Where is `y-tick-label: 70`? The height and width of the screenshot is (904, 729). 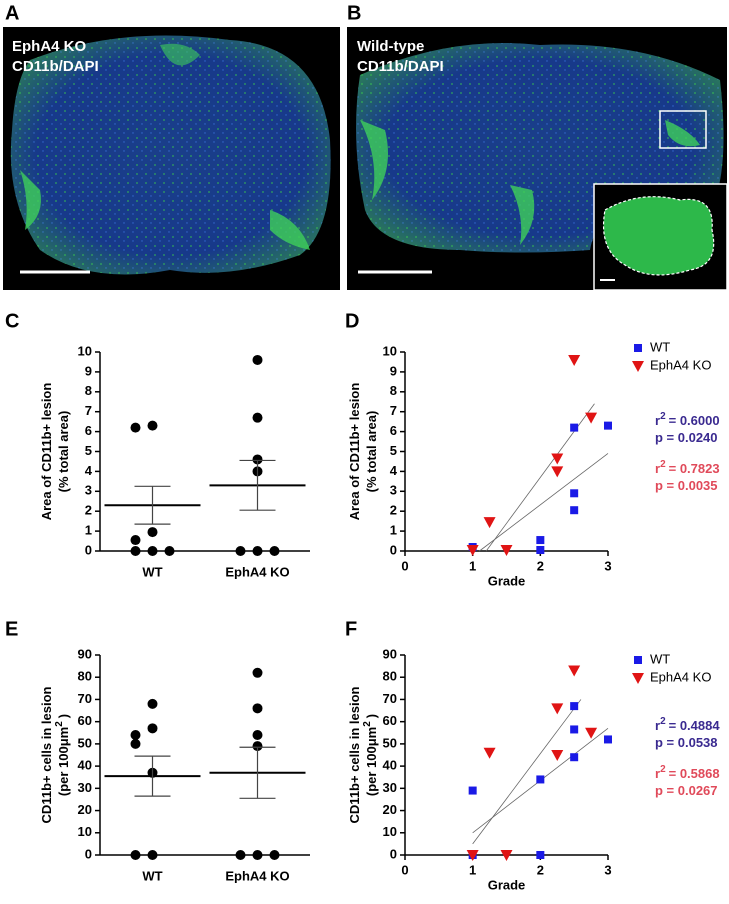
y-tick-label: 70 is located at coordinates (390, 698).